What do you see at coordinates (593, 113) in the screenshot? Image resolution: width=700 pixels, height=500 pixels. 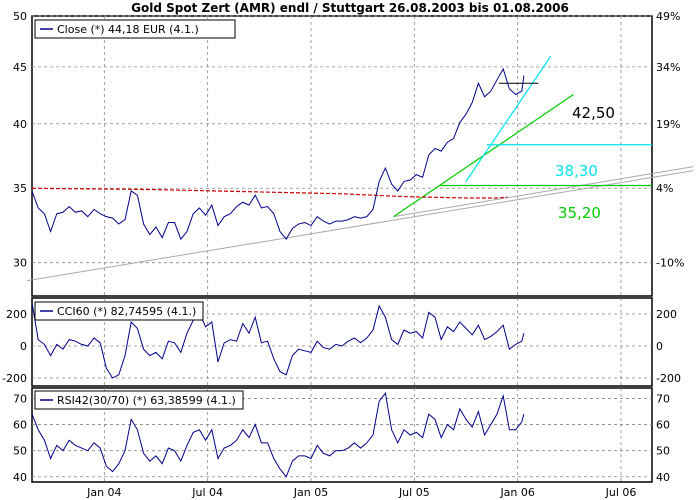 I see `annotation-42-50: 42,50` at bounding box center [593, 113].